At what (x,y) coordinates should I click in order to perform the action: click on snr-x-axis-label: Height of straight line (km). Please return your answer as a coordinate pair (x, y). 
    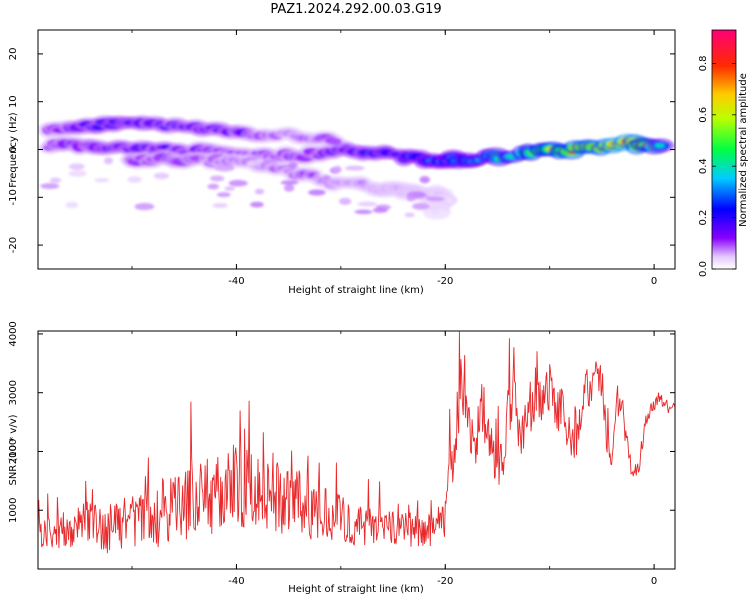
    Looking at the image, I should click on (356, 589).